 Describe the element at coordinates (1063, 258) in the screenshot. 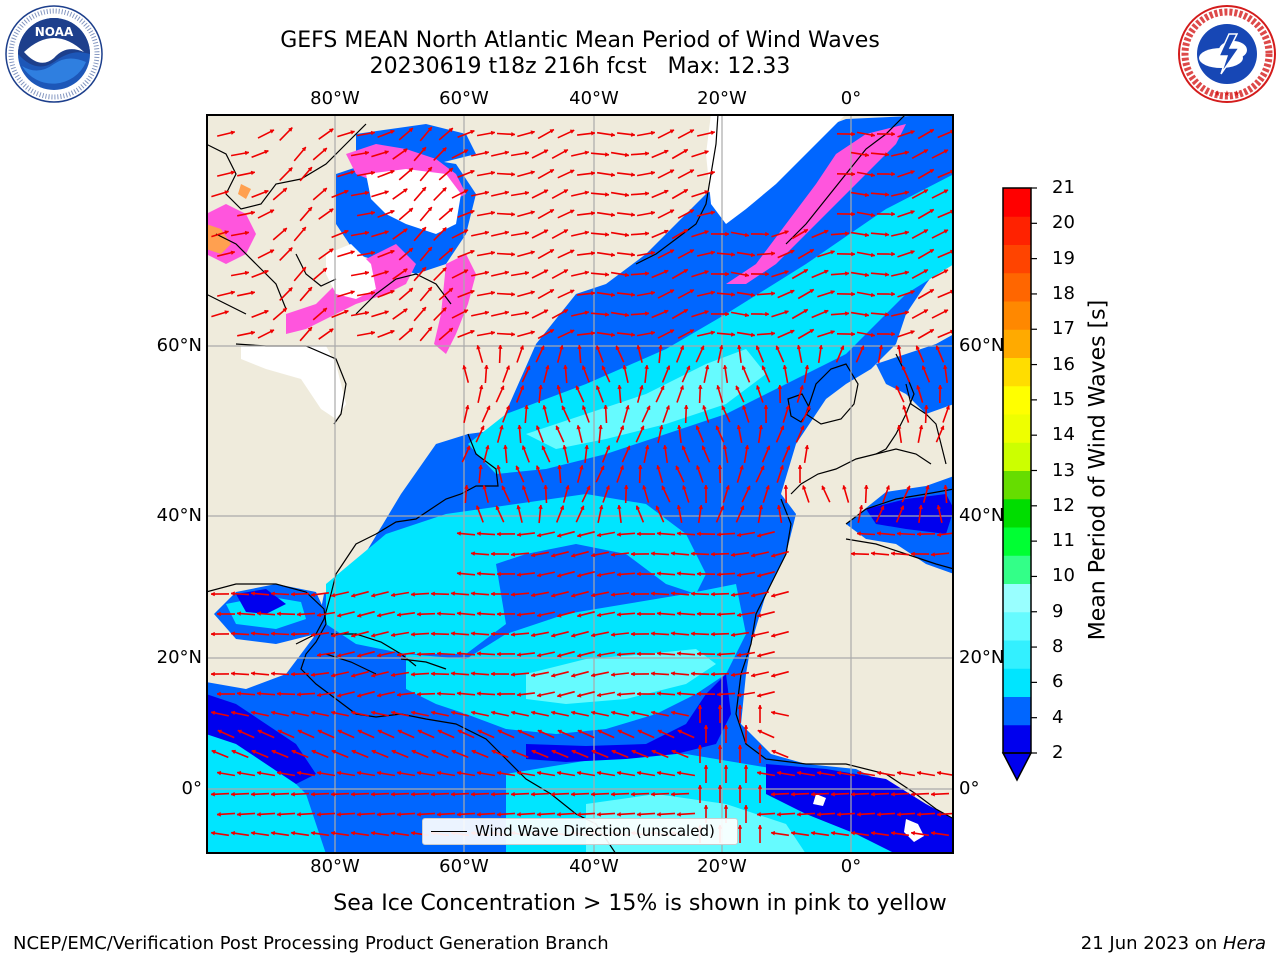

I see `colorbar-tick-label: 19` at that location.